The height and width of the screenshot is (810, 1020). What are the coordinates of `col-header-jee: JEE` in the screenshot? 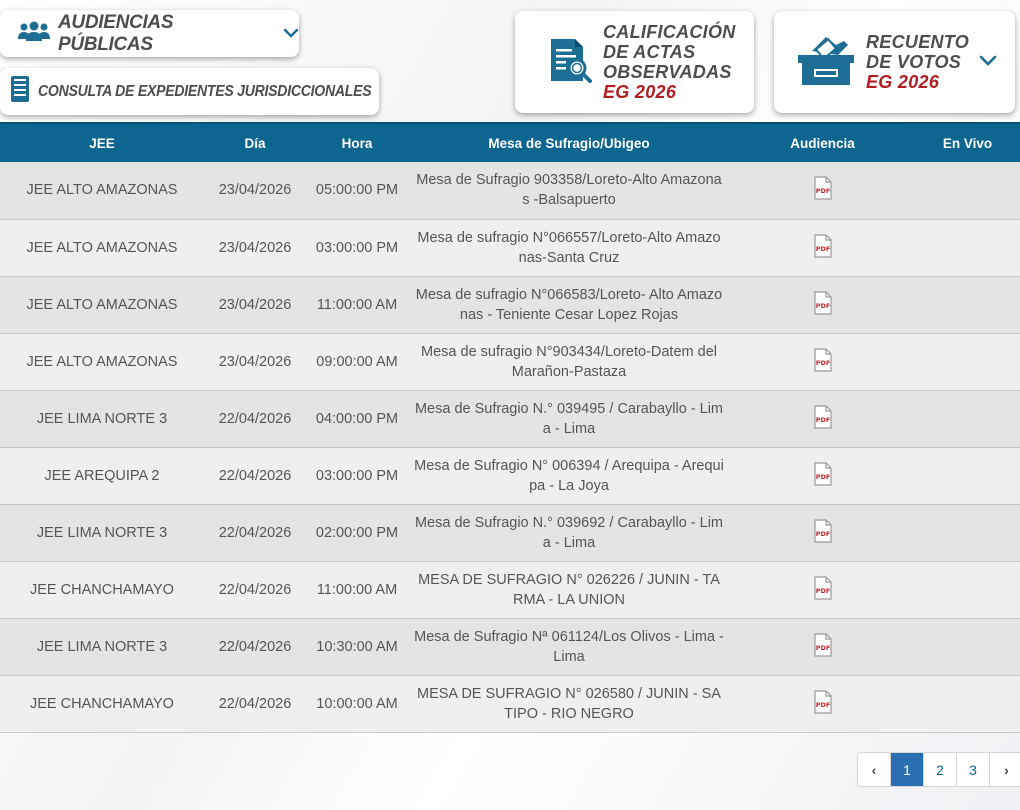 It's located at (102, 142).